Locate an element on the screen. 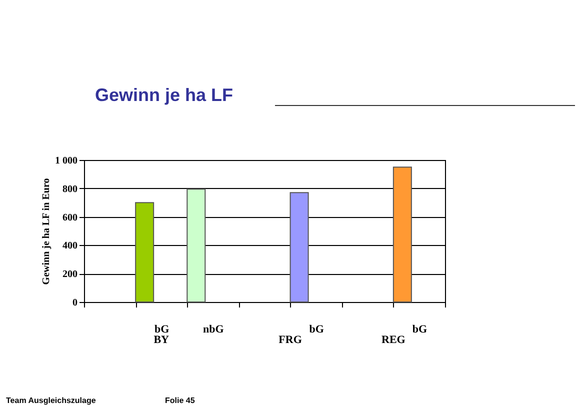 The height and width of the screenshot is (408, 584). y-tick-label: 200 is located at coordinates (70, 274).